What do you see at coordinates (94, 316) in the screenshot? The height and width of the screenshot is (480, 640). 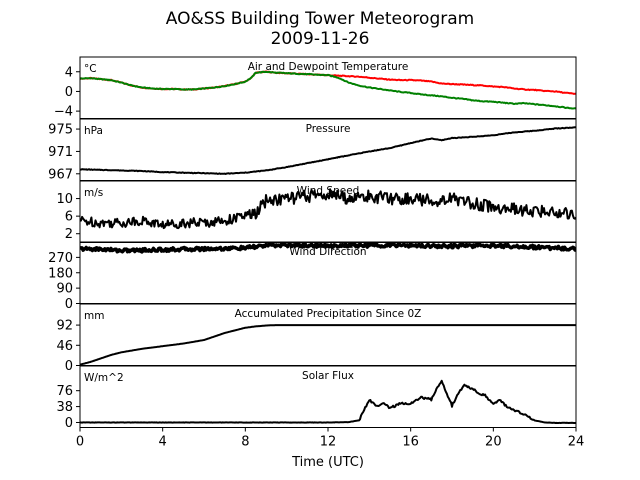 I see `panel-unit-label: mm` at bounding box center [94, 316].